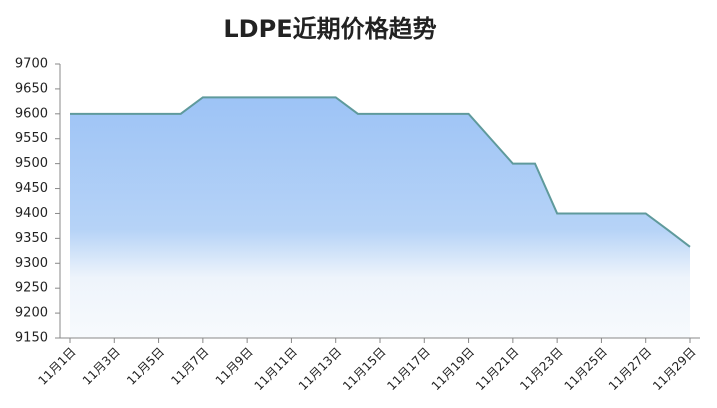 Image resolution: width=717 pixels, height=408 pixels. What do you see at coordinates (101, 366) in the screenshot?
I see `x-tick-label: 11月3日` at bounding box center [101, 366].